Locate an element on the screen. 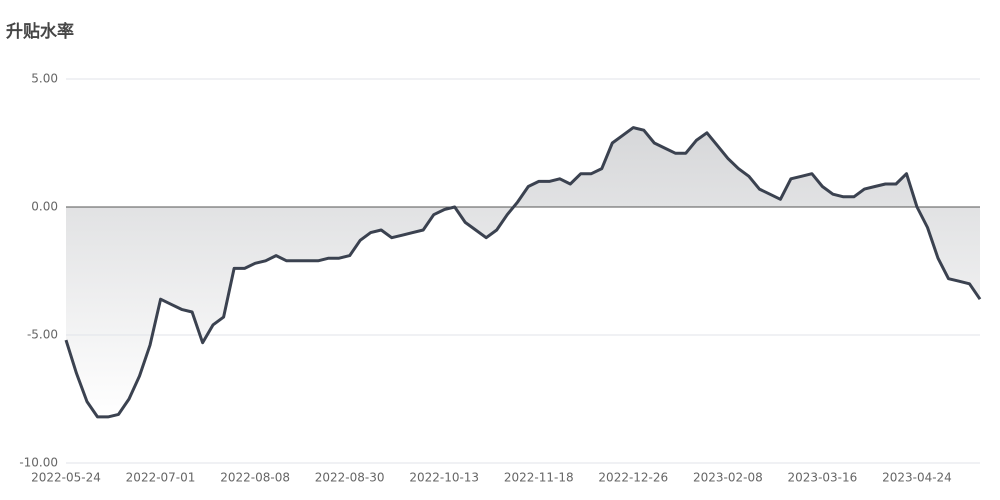 The image size is (1000, 500). y-tick-label: 5.00 is located at coordinates (44, 79).